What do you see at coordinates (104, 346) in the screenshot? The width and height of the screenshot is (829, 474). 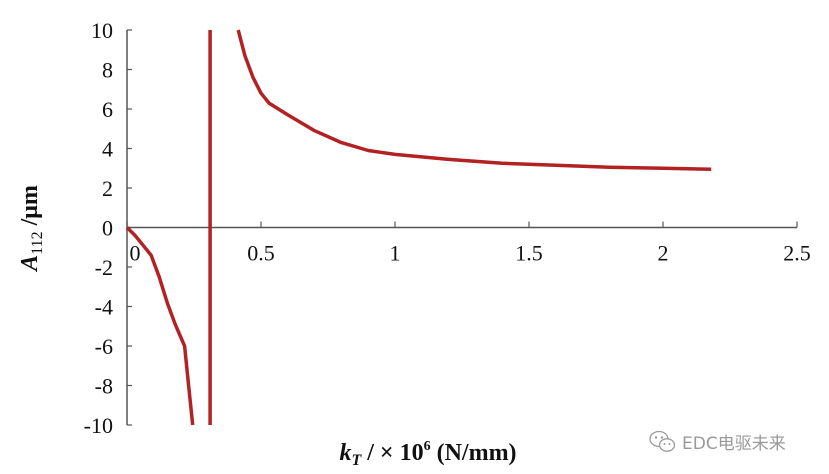 I see `y-tick-label: -6` at bounding box center [104, 346].